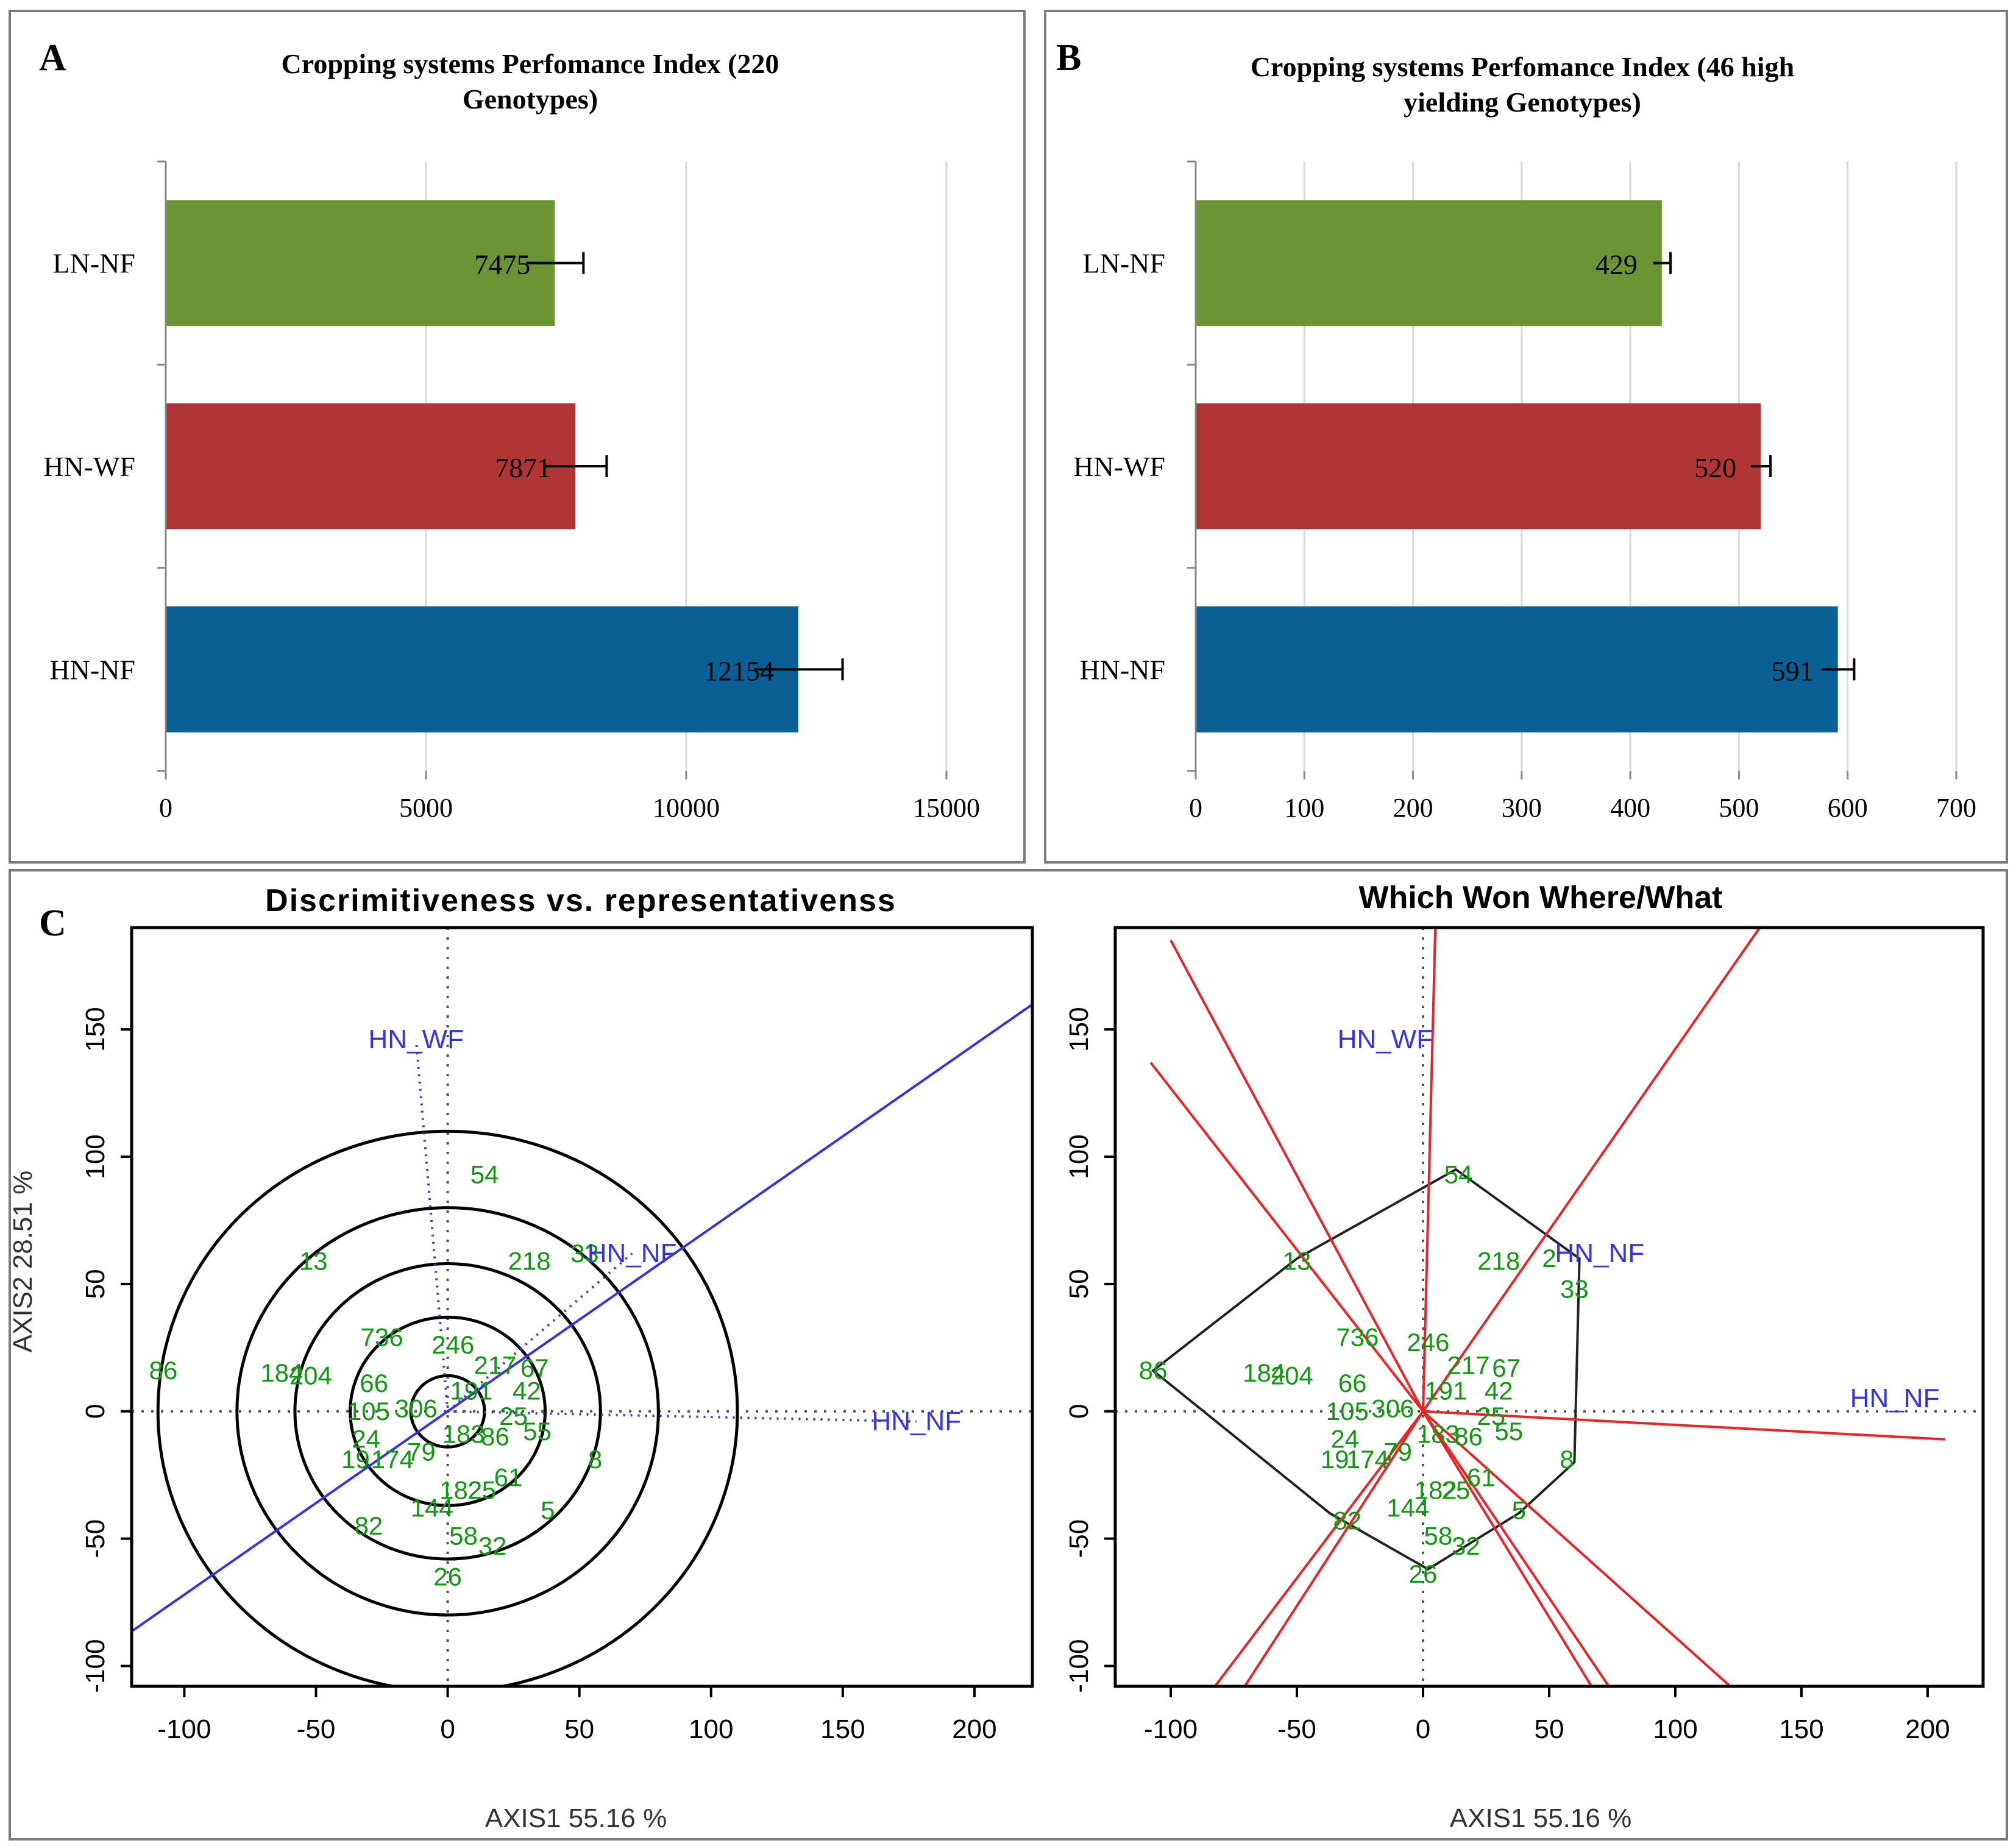 Image resolution: width=2016 pixels, height=1846 pixels. What do you see at coordinates (1519, 1510) in the screenshot?
I see `chartC2-genotype-label-30: 5` at bounding box center [1519, 1510].